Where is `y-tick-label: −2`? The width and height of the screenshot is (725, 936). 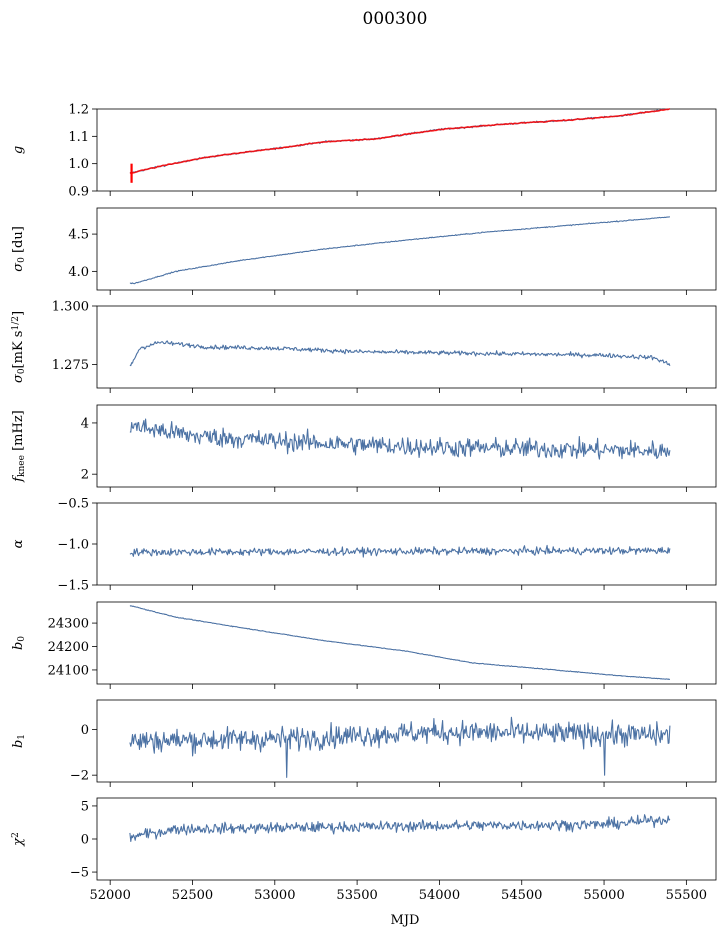
y-tick-label: −2 is located at coordinates (79, 776).